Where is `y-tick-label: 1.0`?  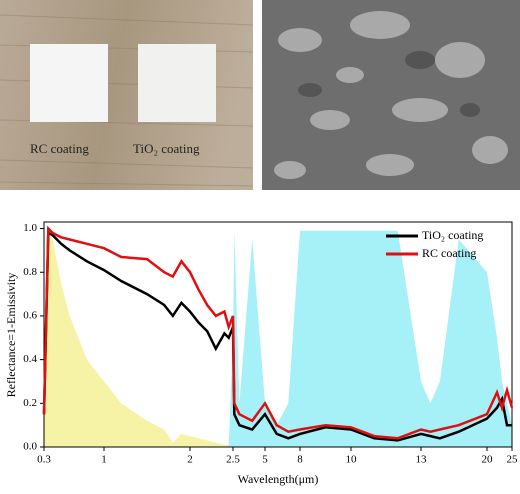
y-tick-label: 1.0 is located at coordinates (30, 228).